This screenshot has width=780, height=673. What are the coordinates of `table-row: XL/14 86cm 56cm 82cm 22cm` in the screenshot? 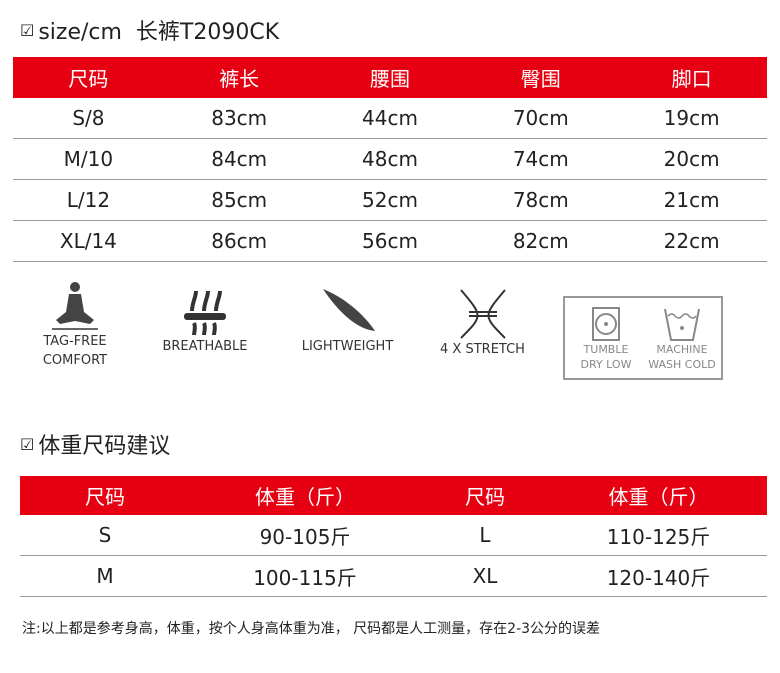 It's located at (390, 241).